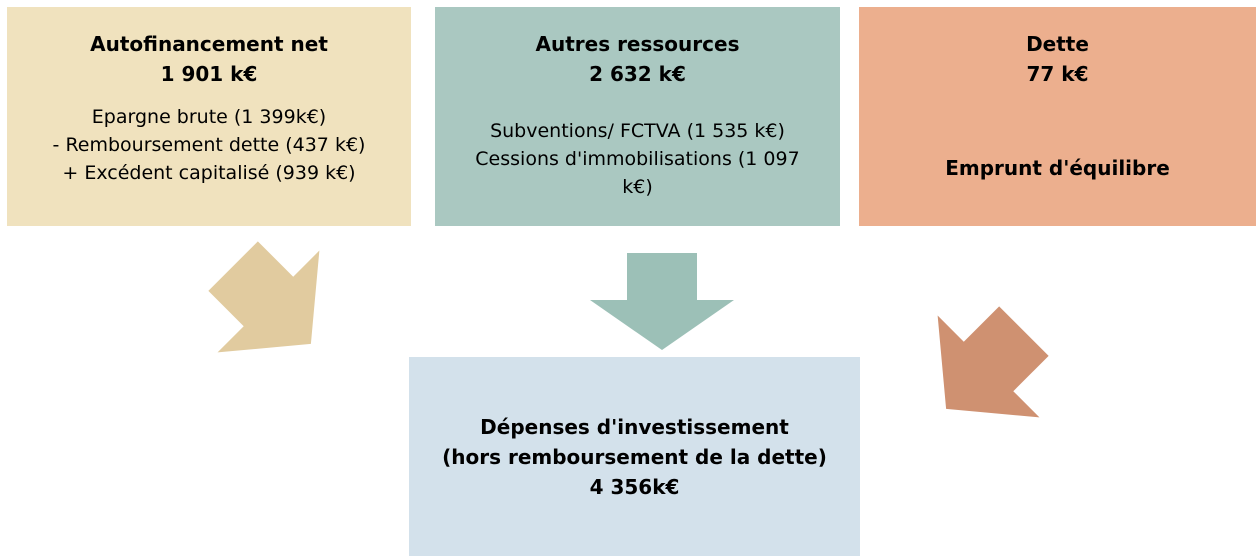  I want to click on title: Autres ressources, so click(637, 44).